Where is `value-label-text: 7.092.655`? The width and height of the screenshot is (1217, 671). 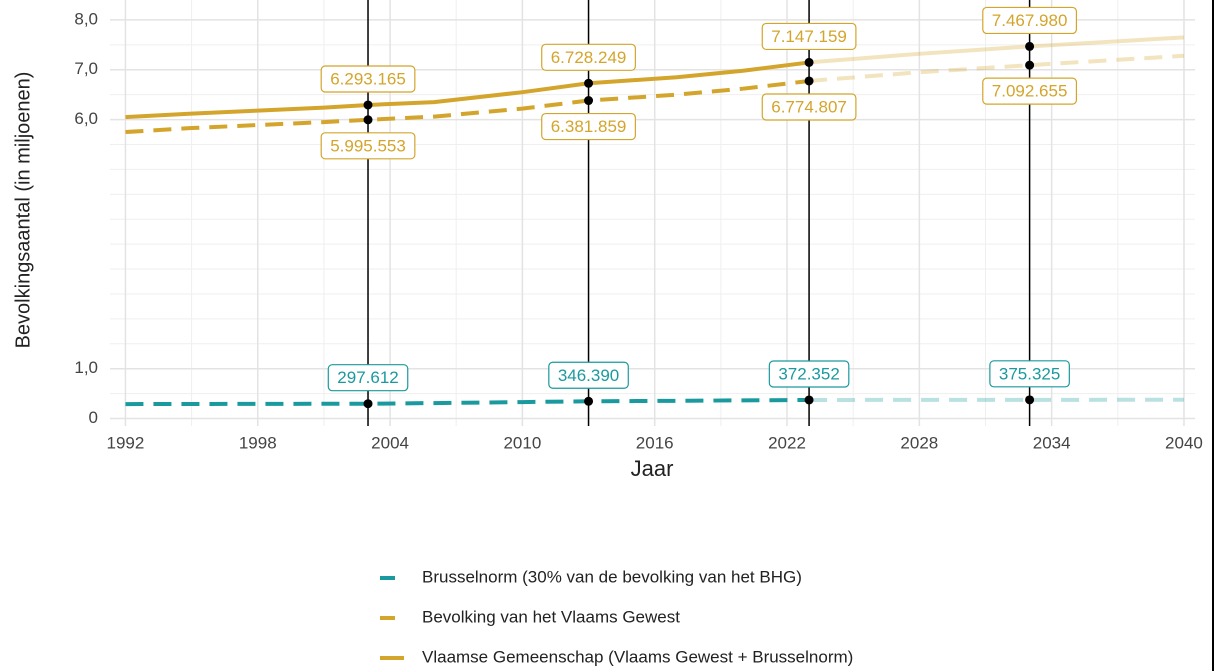
value-label-text: 7.092.655 is located at coordinates (1030, 91).